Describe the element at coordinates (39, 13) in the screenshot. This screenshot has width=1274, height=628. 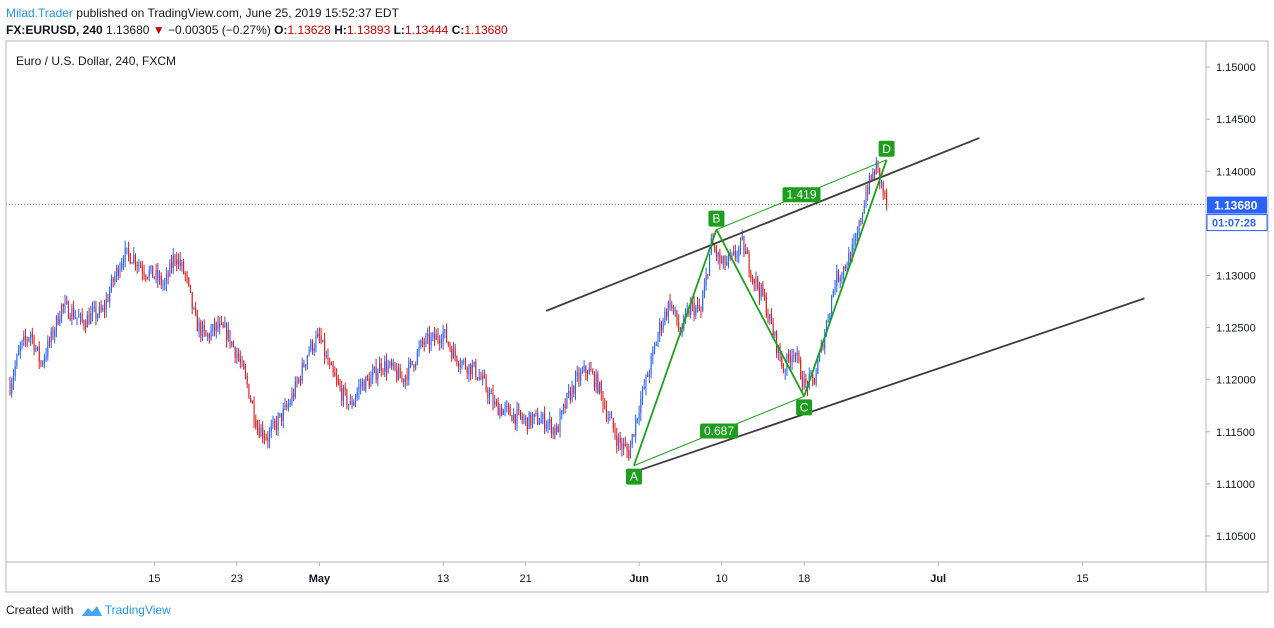
I see `author-link: Milad.Trader` at that location.